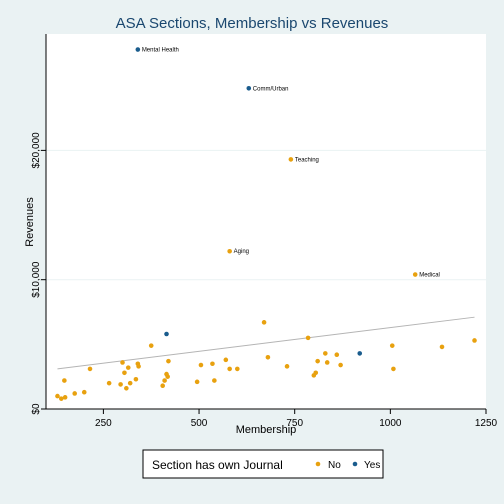 This screenshot has width=504, height=504. I want to click on x-axis-ticks: 250 500 750 1000 1250, so click(296, 419).